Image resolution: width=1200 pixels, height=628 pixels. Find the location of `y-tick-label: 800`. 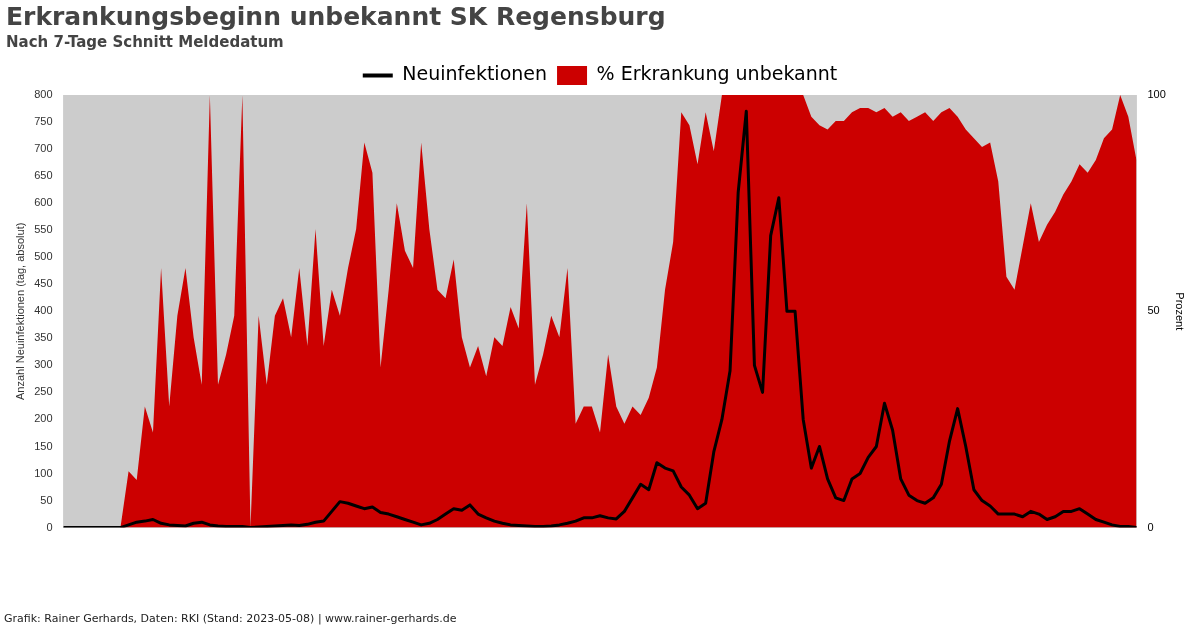

y-tick-label: 800 is located at coordinates (43, 94).